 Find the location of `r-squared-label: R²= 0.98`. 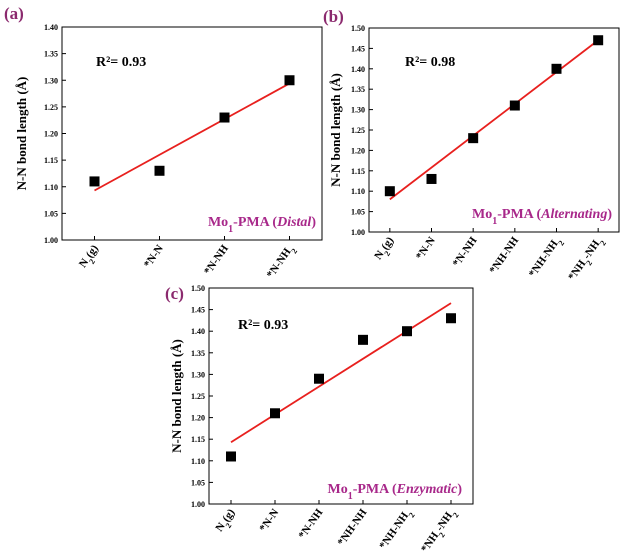

r-squared-label: R²= 0.98 is located at coordinates (430, 62).